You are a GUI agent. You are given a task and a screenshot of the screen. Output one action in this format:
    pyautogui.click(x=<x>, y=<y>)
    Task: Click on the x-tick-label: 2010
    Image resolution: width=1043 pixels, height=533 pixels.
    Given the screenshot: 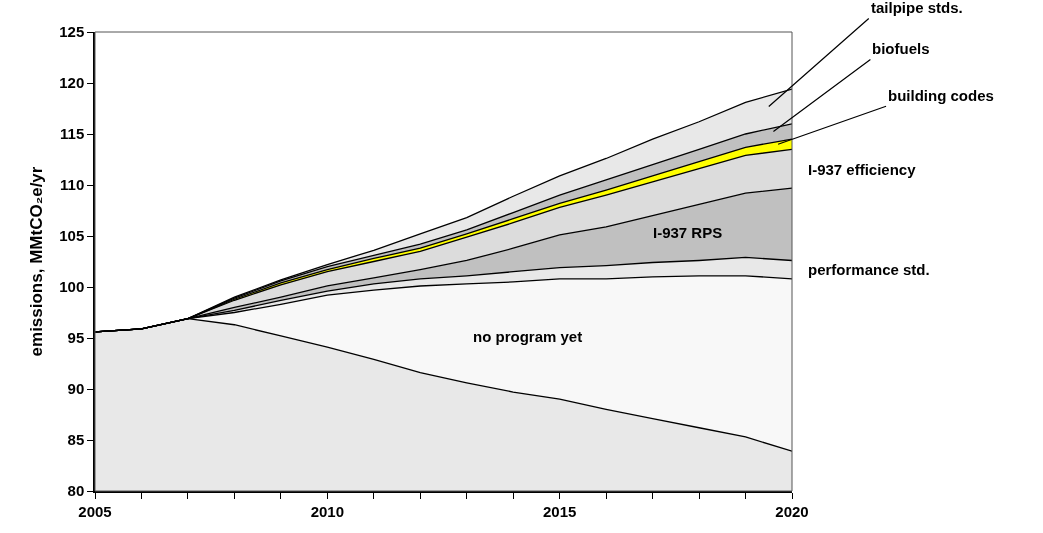 What is the action you would take?
    pyautogui.click(x=327, y=511)
    